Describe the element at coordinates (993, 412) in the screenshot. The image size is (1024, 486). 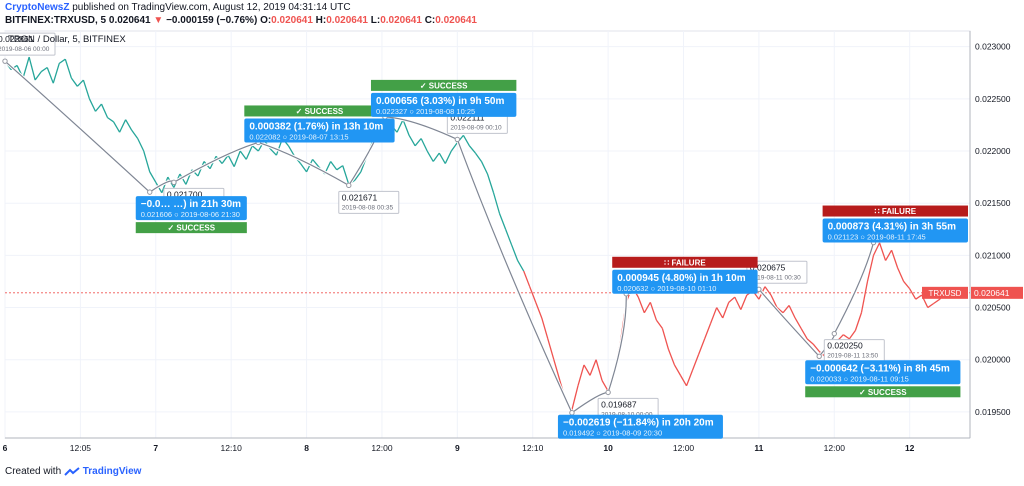
I see `y-tick-label: 0.019500` at that location.